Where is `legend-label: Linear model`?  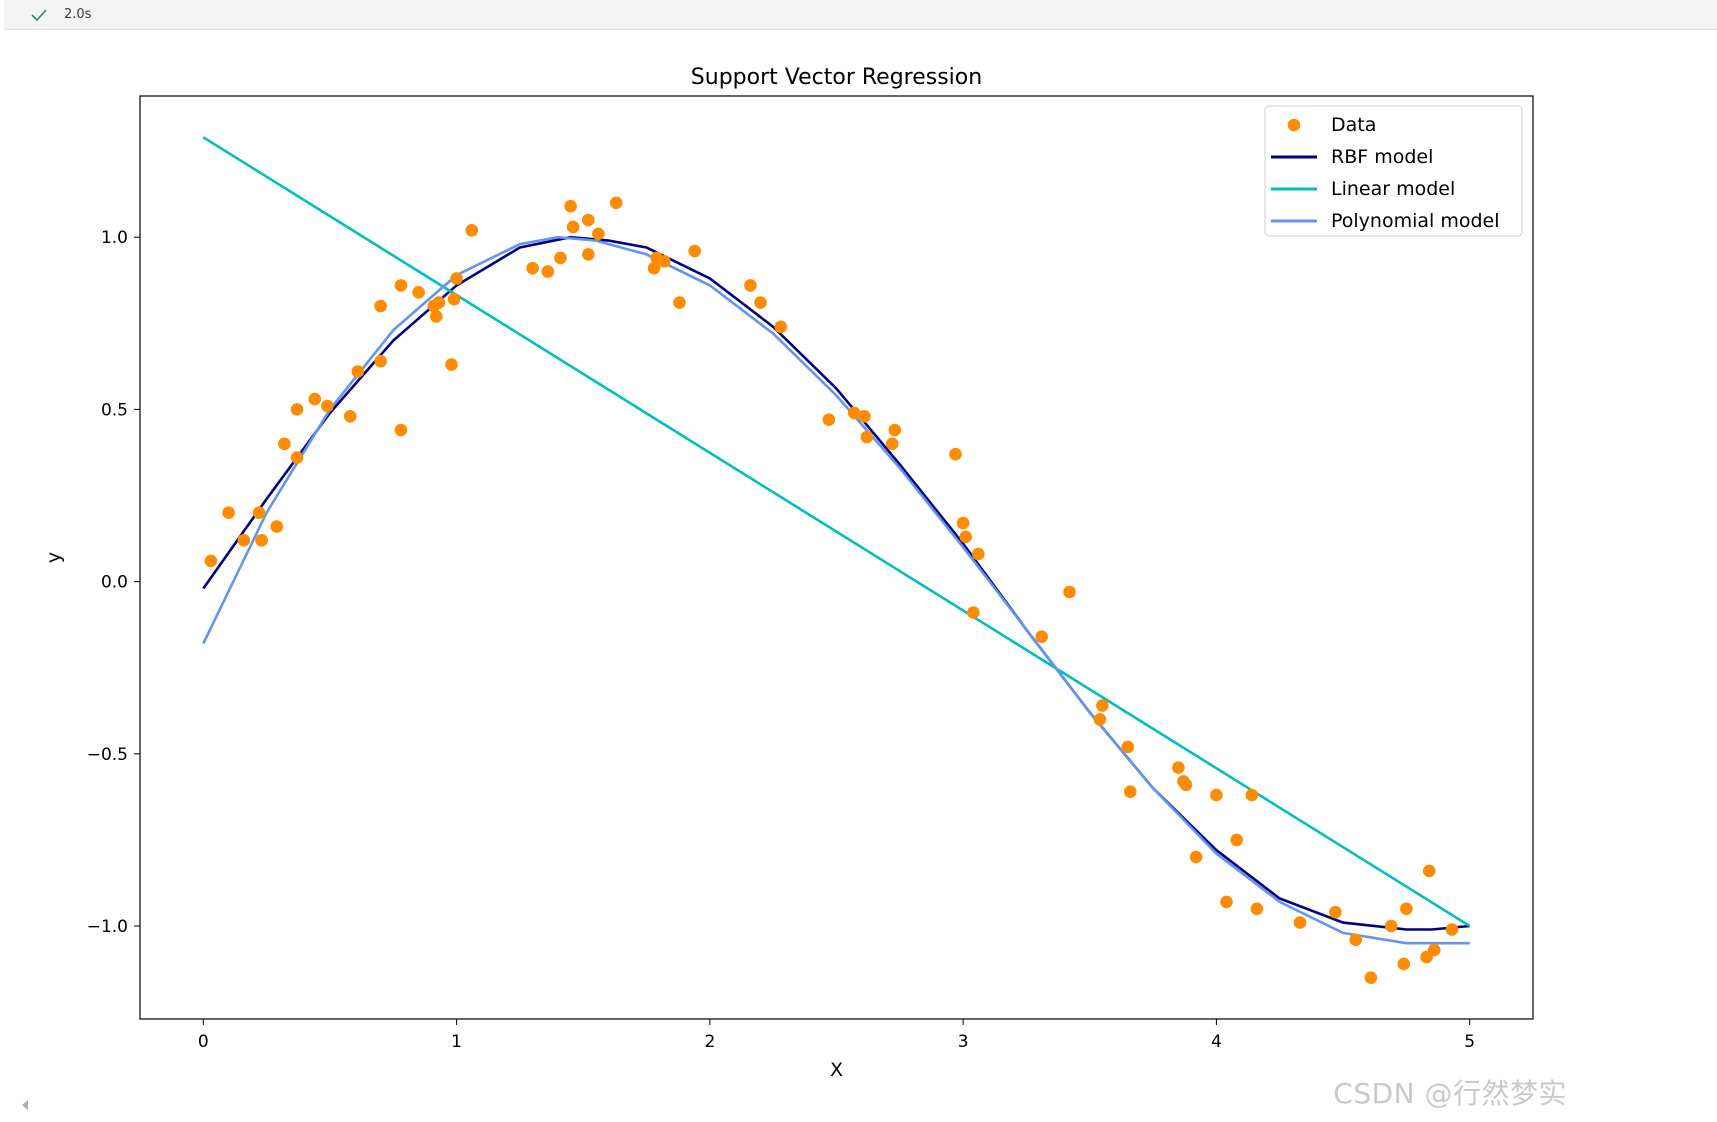 legend-label: Linear model is located at coordinates (1393, 189).